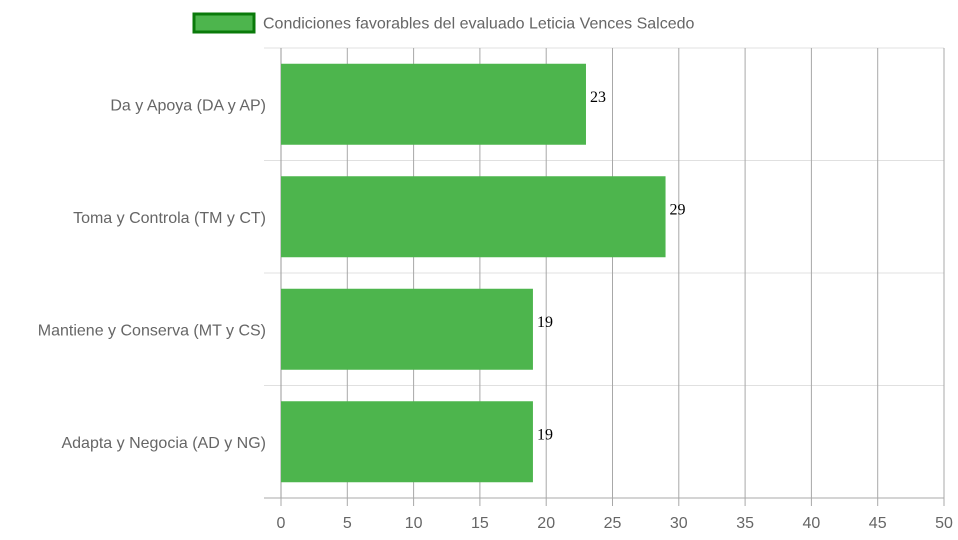  I want to click on x-tick-label: 5, so click(347, 523).